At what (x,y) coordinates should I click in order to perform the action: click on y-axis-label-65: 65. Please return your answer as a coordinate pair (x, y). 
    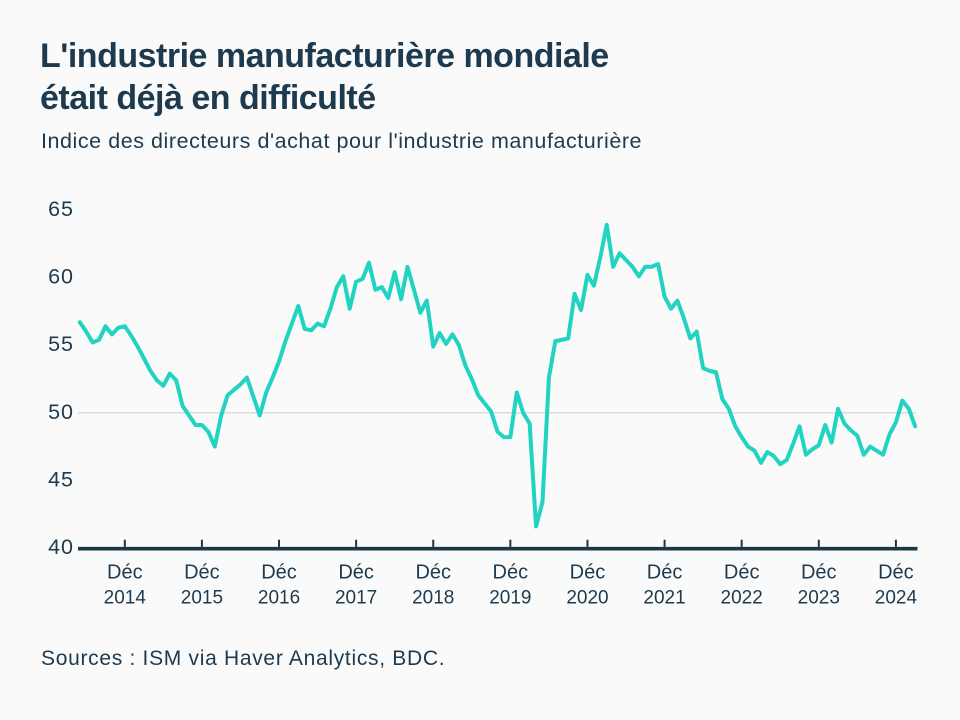
    Looking at the image, I should click on (61, 209).